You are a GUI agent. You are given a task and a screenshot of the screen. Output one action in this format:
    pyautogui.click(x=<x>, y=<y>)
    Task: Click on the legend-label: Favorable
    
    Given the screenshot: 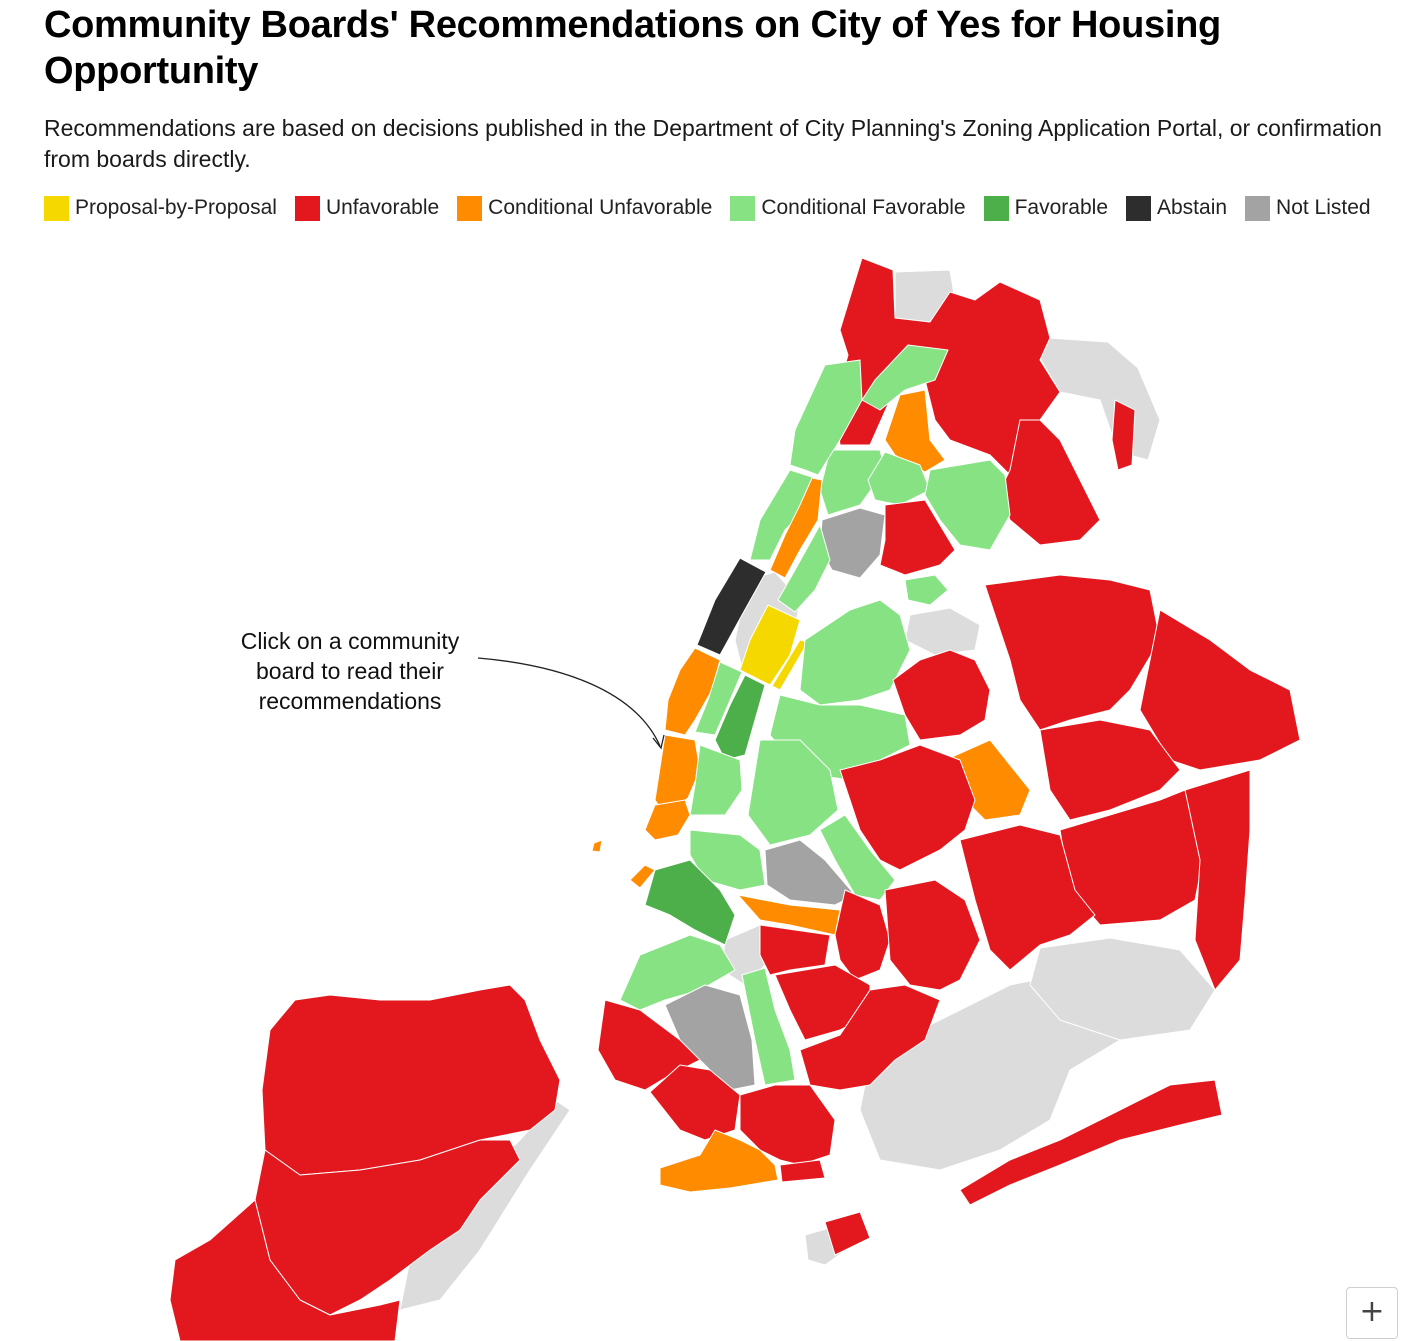 What is the action you would take?
    pyautogui.click(x=1061, y=207)
    